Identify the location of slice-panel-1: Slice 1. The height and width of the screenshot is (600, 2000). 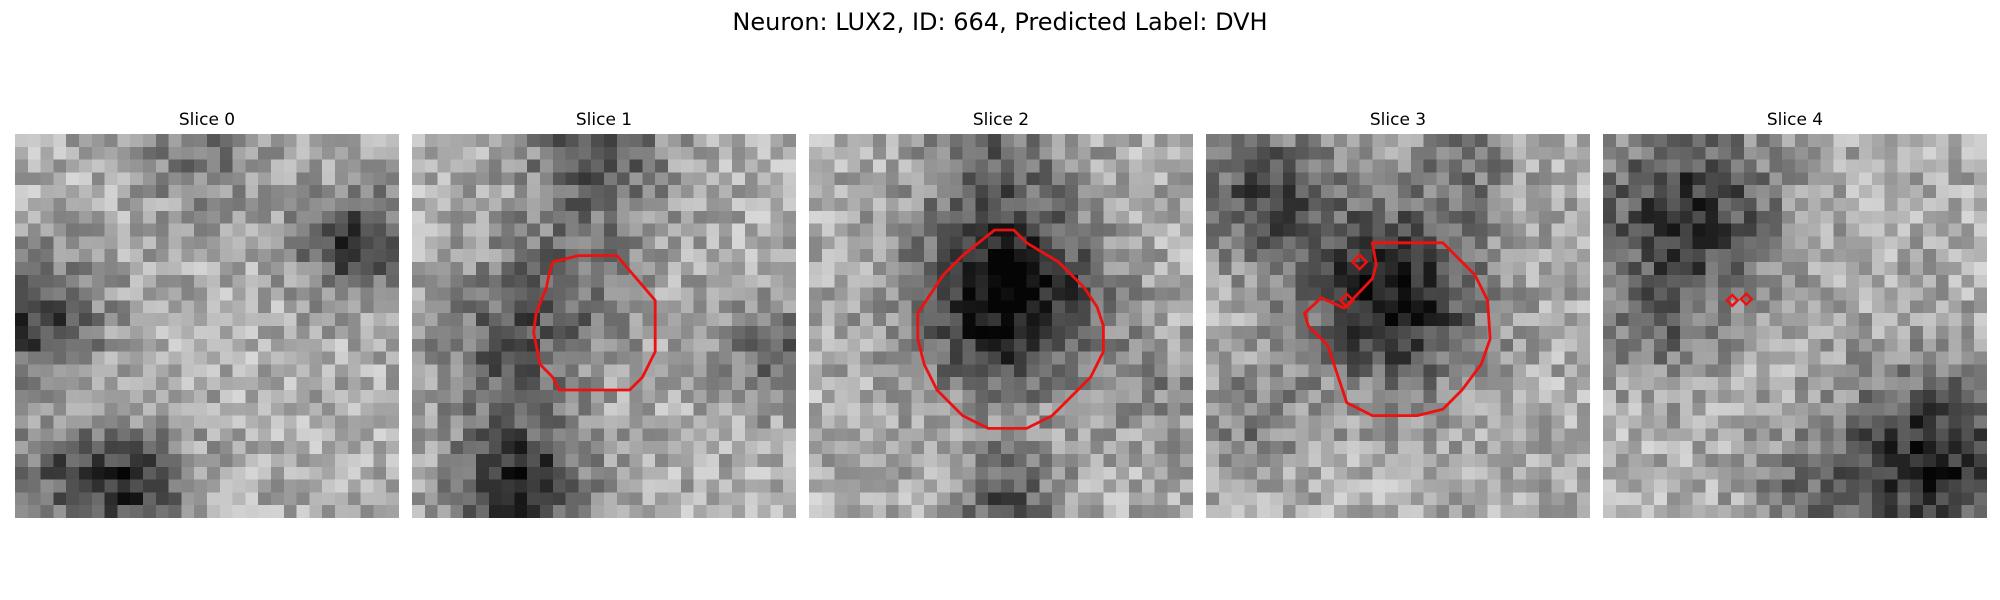
(604, 313).